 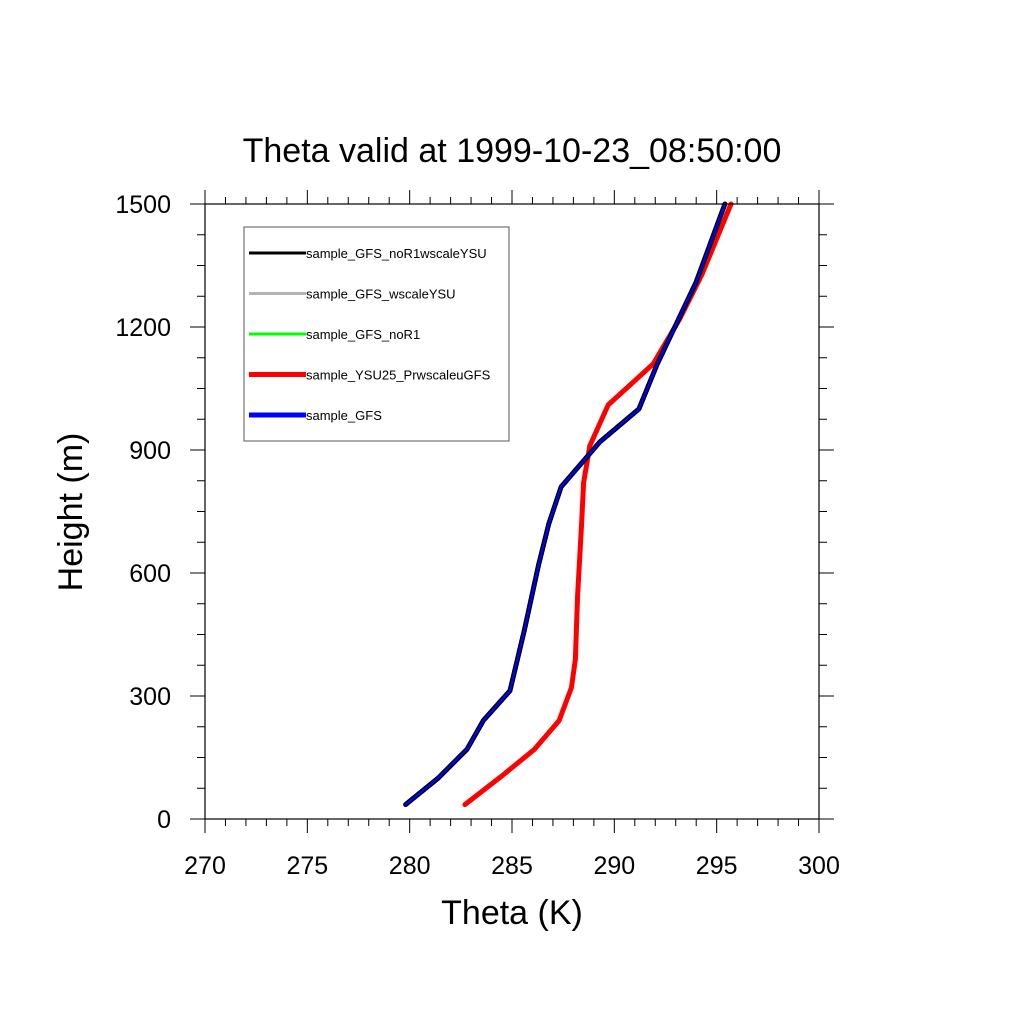 I want to click on y-tick-label: 300, so click(x=150, y=697).